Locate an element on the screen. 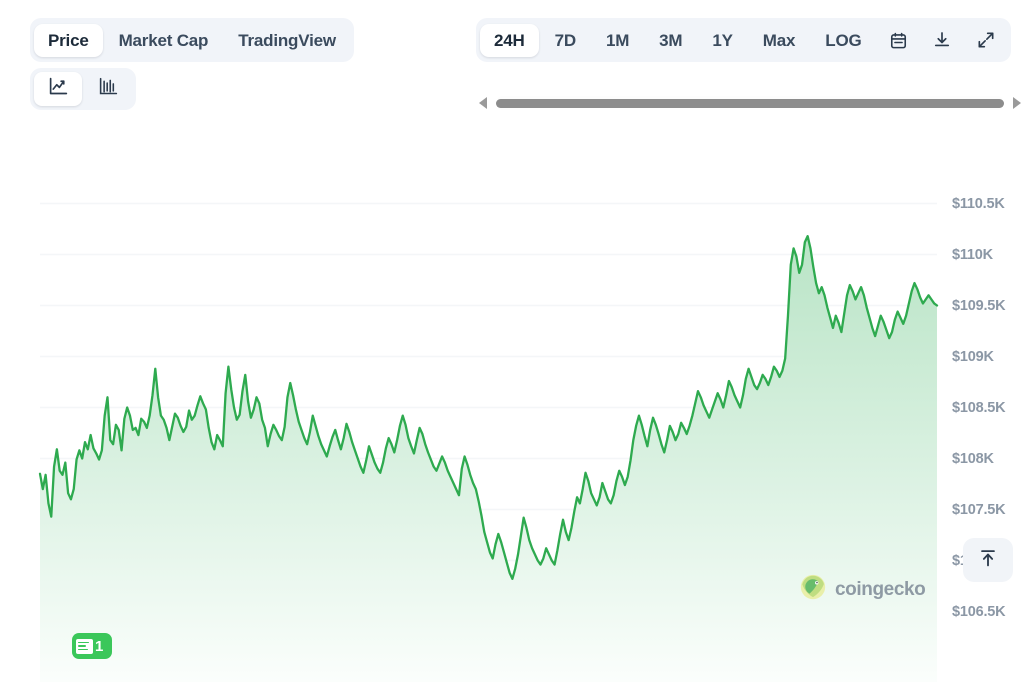 The image size is (1024, 682). time-range-tab-group: 24H 7D 1M 3M 1Y Max LOG is located at coordinates (743, 40).